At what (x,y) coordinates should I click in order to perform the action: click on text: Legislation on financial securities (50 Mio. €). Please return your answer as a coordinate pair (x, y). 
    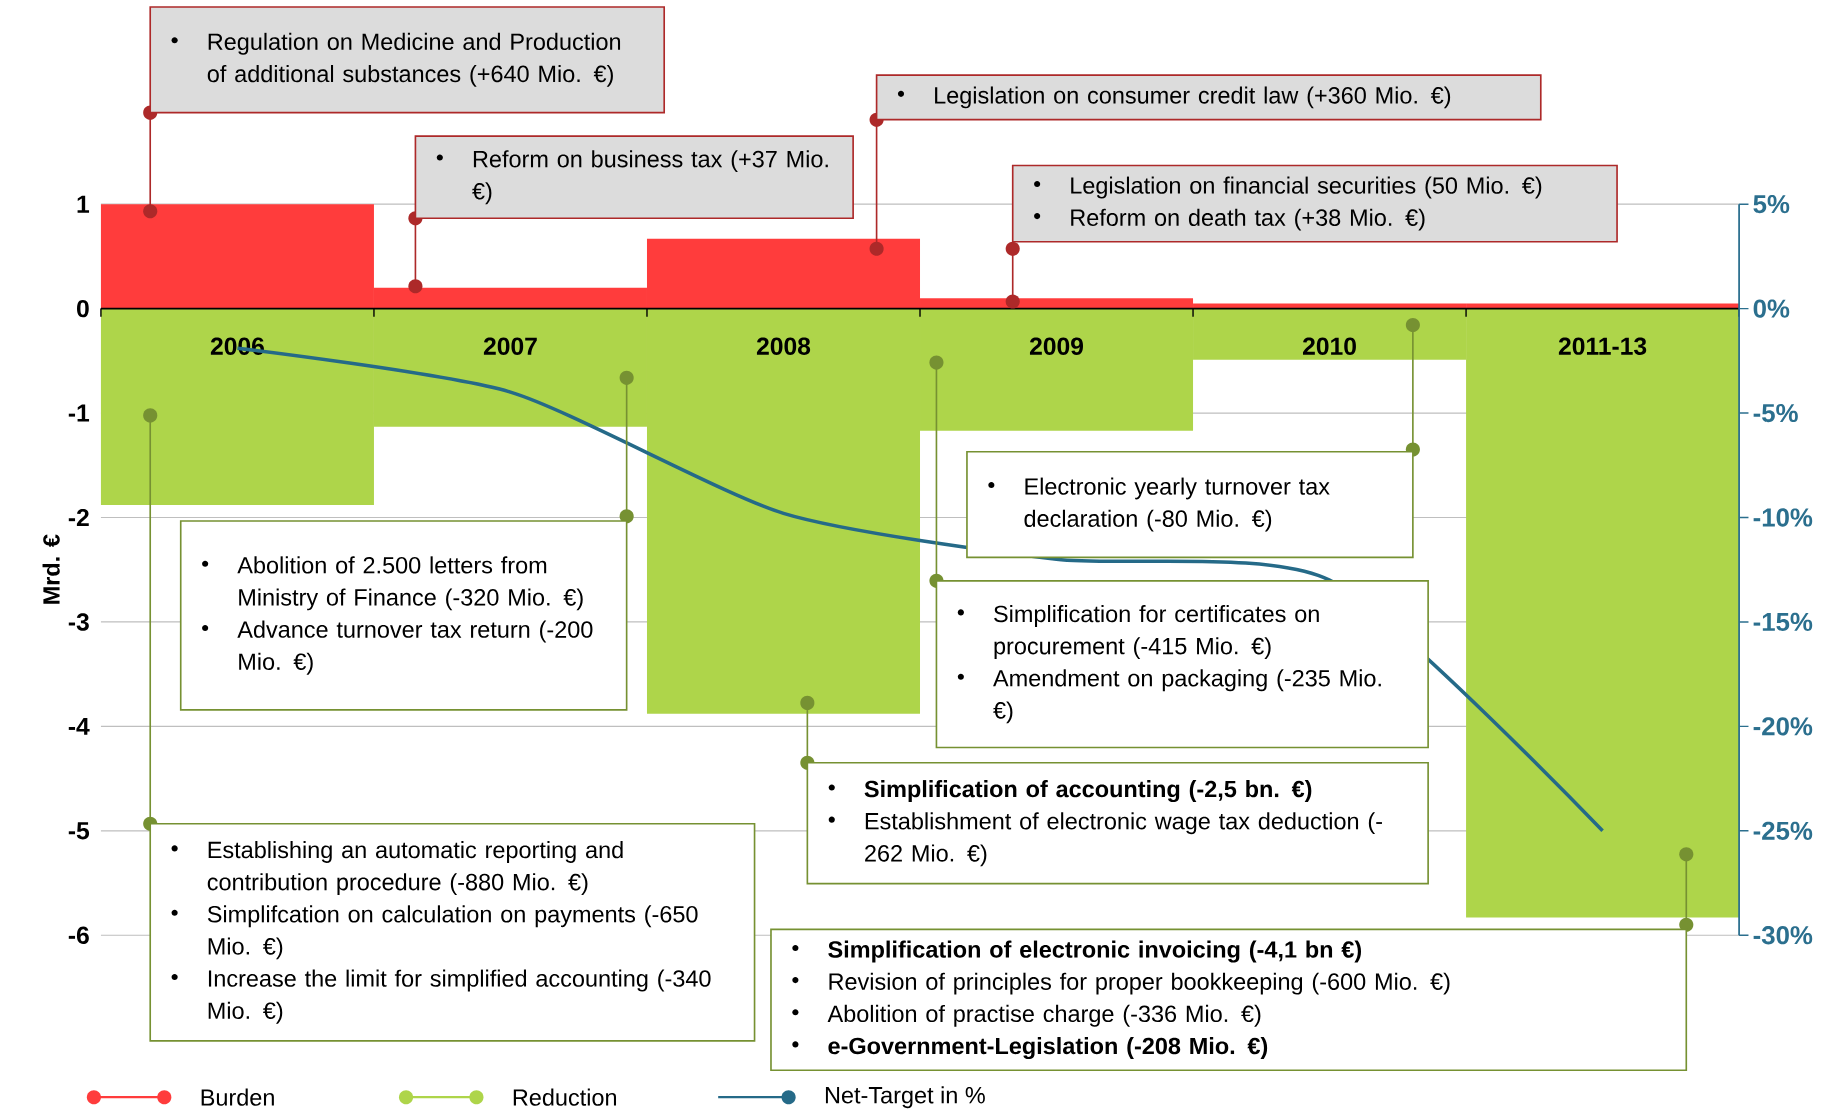
    Looking at the image, I should click on (1306, 187).